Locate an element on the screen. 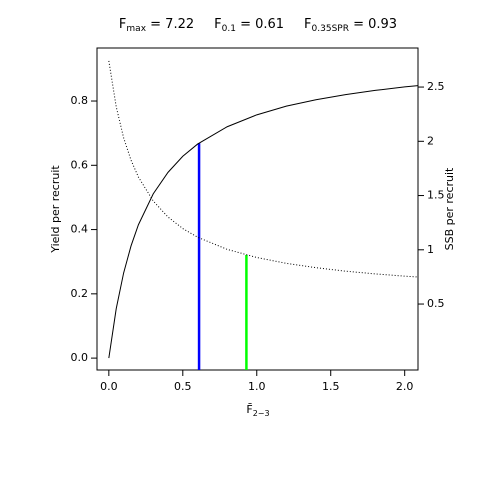 The image size is (480, 480). chart-title: Fmax = 7.22 F0.1 = 0.61 F0.35SPR = 0.93 is located at coordinates (258, 25).